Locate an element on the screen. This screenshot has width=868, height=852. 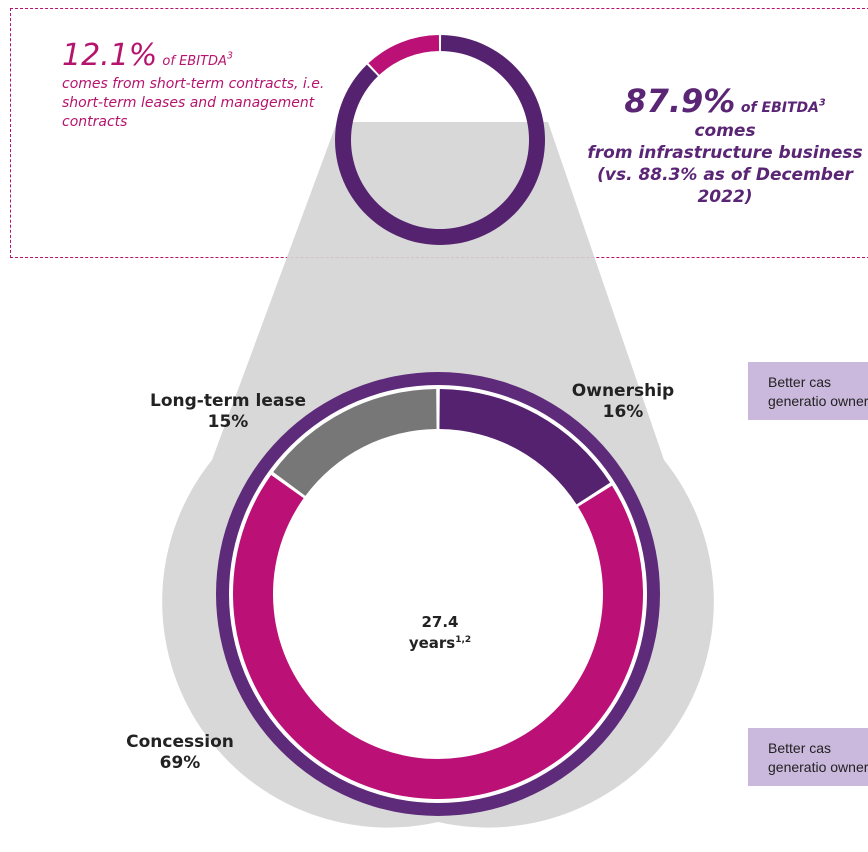
infrastructure-footnote: 3 is located at coordinates (822, 103).